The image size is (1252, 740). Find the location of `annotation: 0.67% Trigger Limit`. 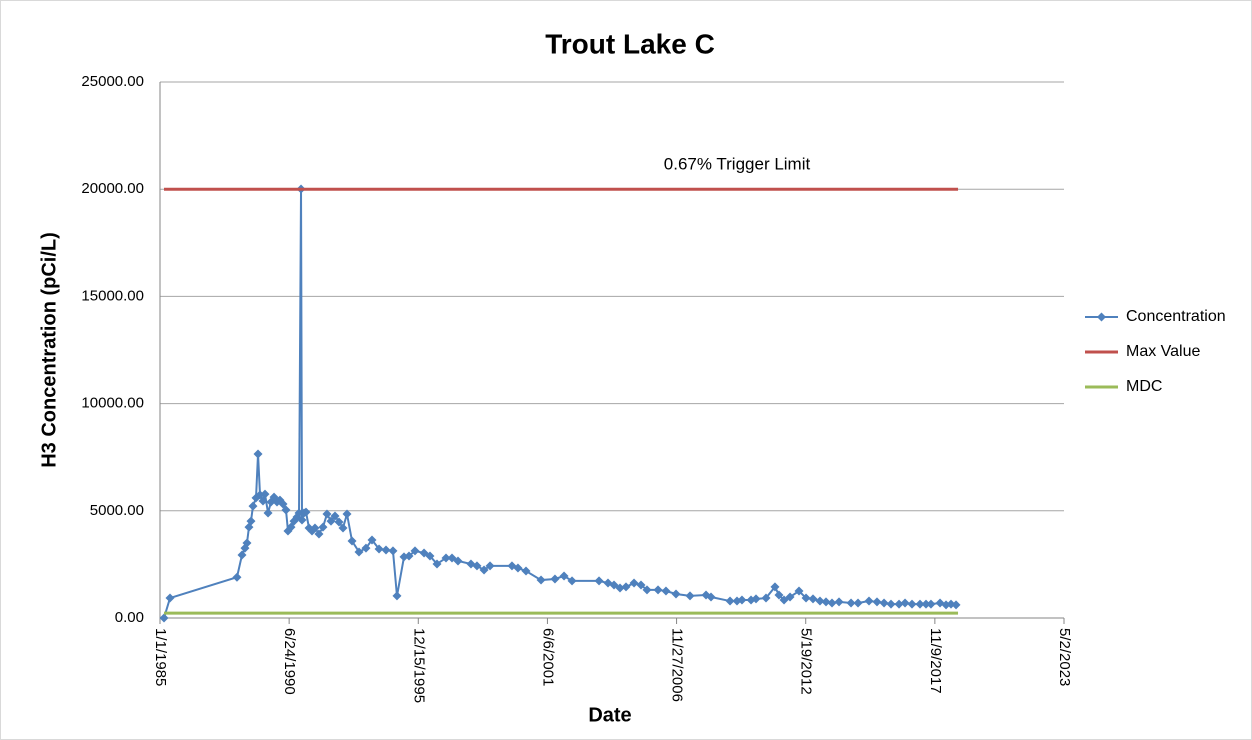

annotation: 0.67% Trigger Limit is located at coordinates (737, 163).